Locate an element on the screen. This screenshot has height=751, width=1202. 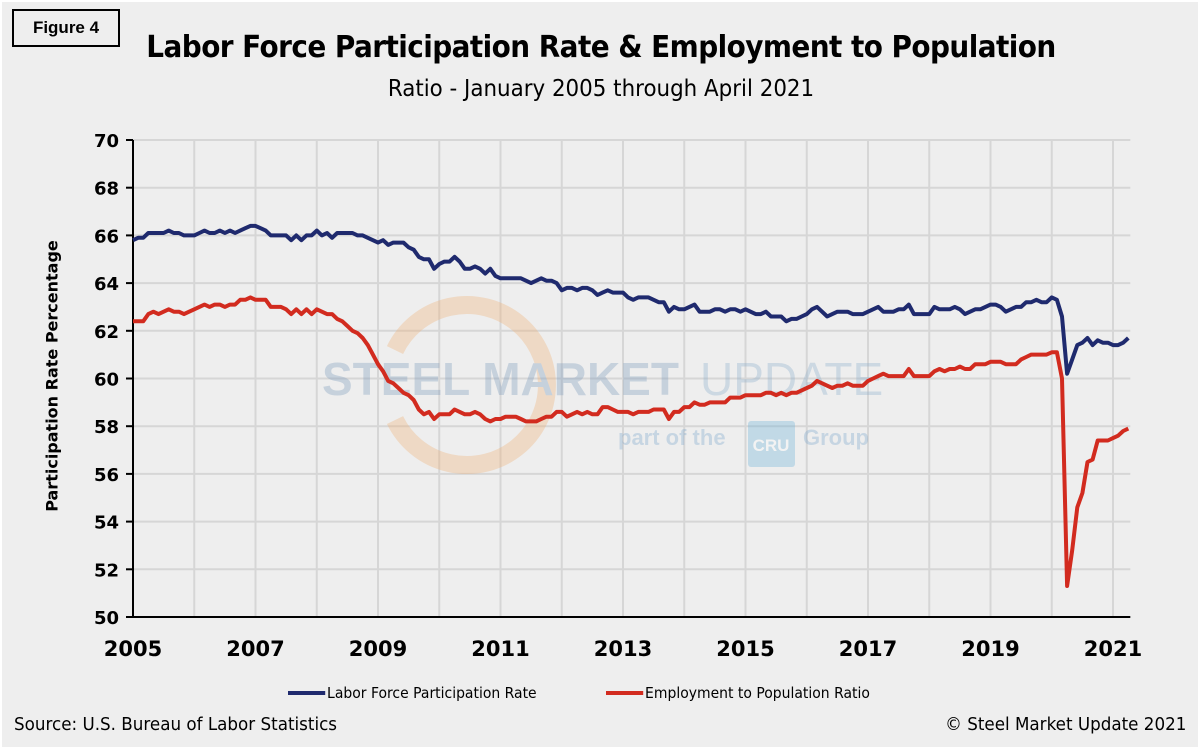
y-tick-label: 68 is located at coordinates (106, 189).